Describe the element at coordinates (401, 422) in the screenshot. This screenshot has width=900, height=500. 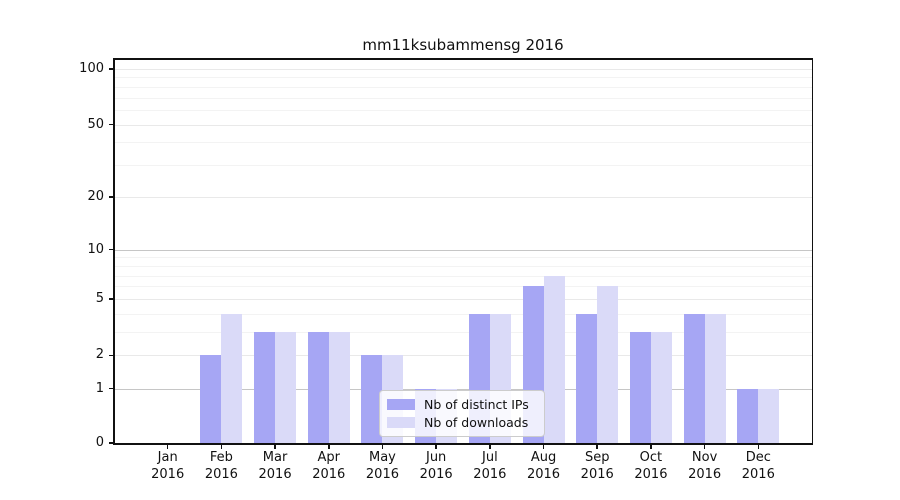
I see `legend-swatch-downloads-icon` at that location.